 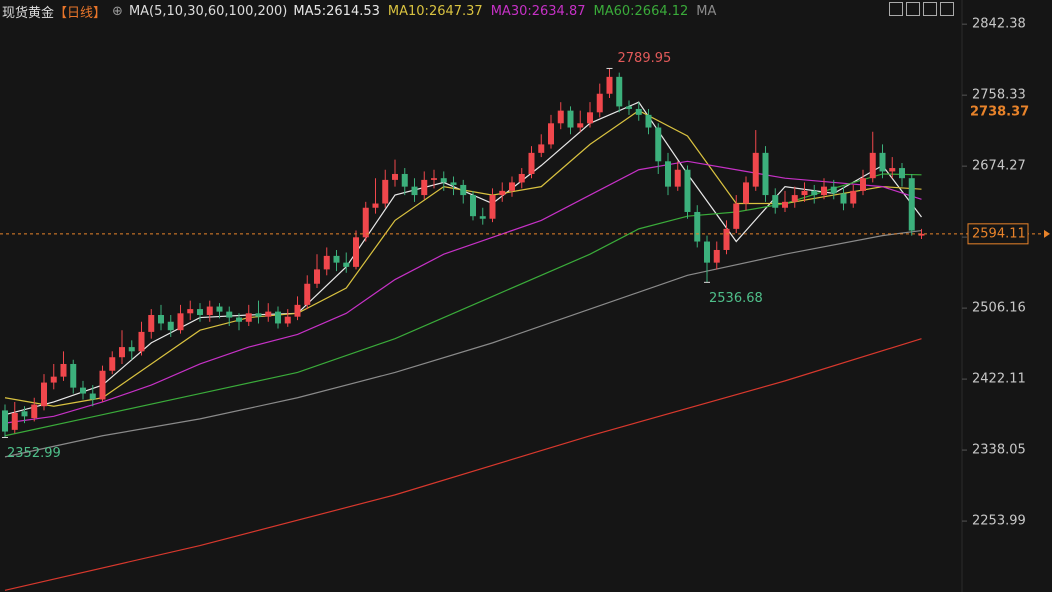 I want to click on y-tick-label: 2338.05, so click(x=999, y=450).